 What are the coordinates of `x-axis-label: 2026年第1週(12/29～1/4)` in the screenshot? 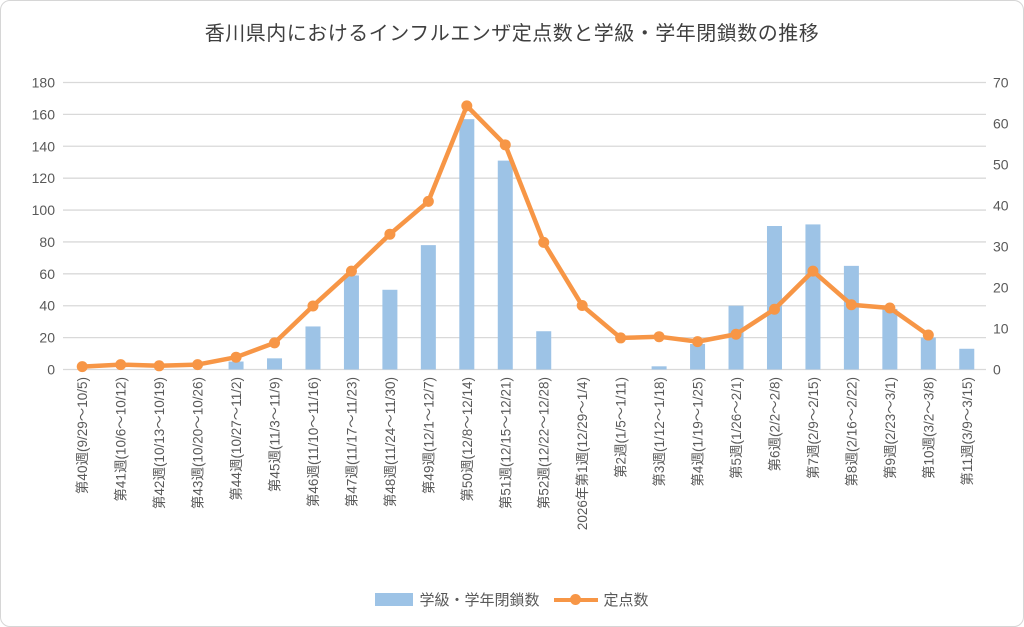 It's located at (582, 453).